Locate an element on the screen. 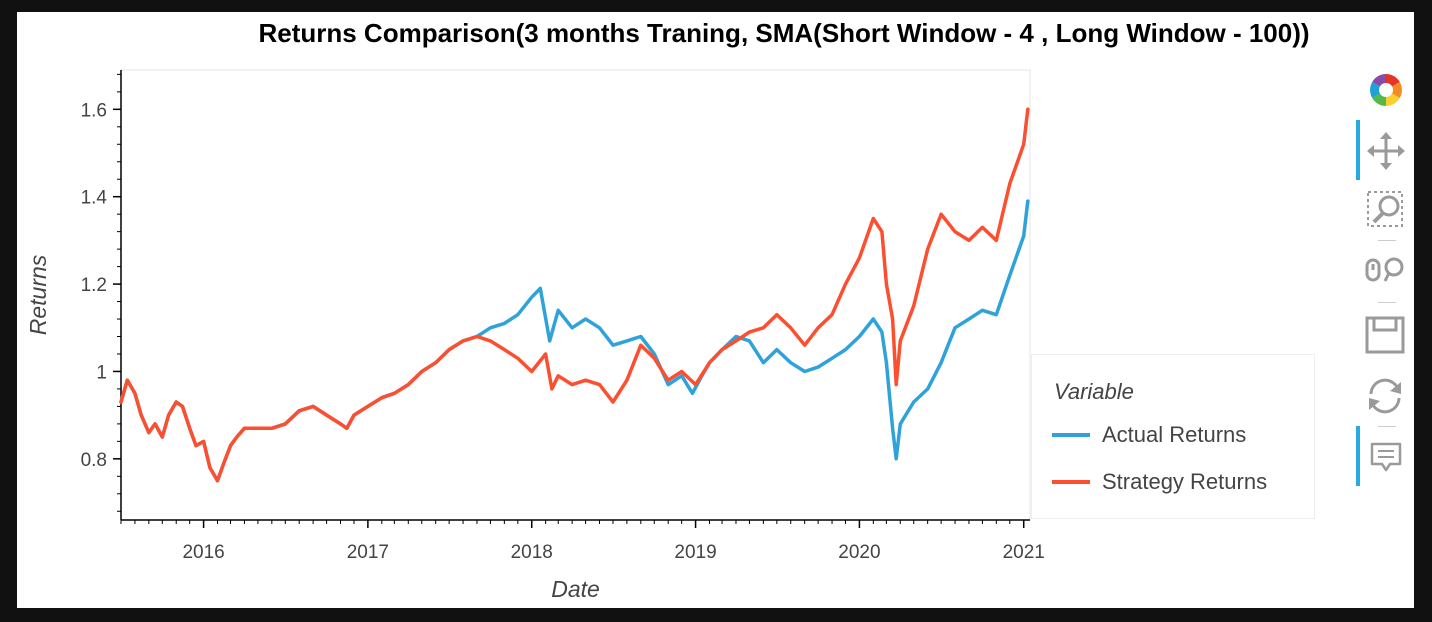 This screenshot has height=622, width=1432. hover-icon is located at coordinates (1384, 457).